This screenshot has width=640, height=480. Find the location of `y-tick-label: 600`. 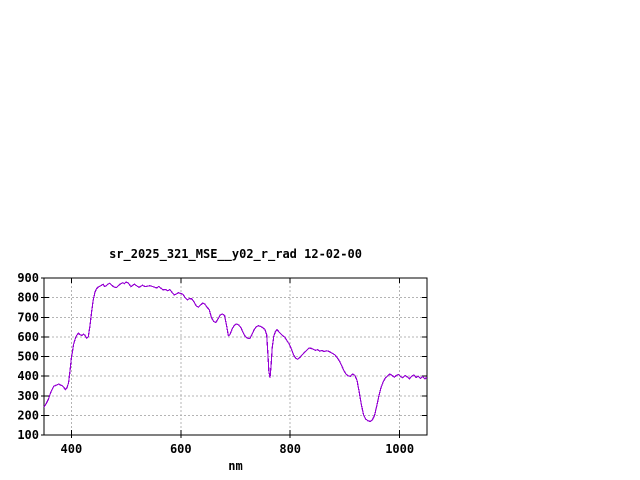

y-tick-label: 600 is located at coordinates (28, 337).